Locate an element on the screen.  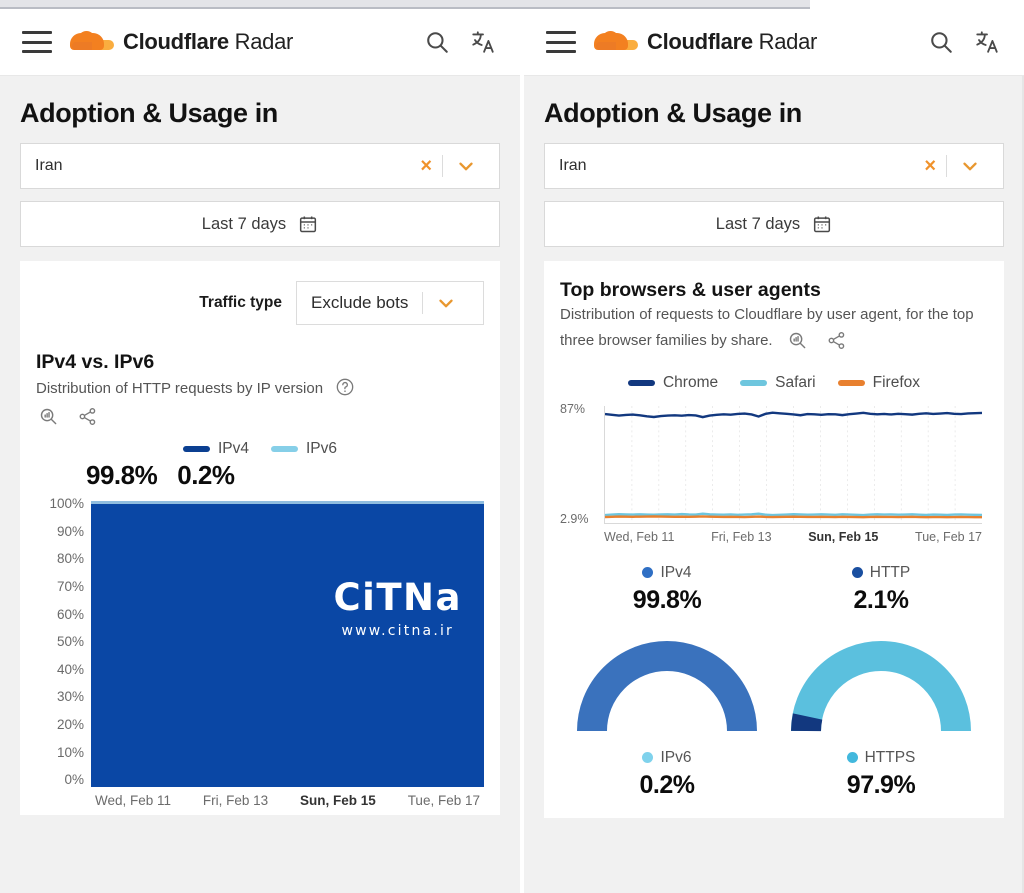
y-tick: 87% is located at coordinates (573, 408).